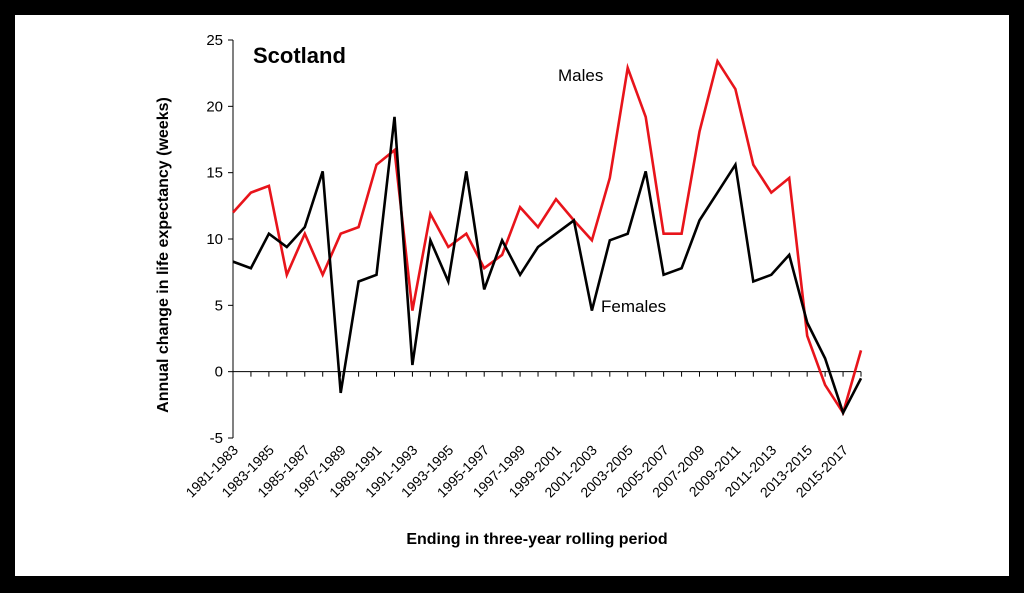 The width and height of the screenshot is (1024, 593). Describe the element at coordinates (214, 239) in the screenshot. I see `y-tick-label: 10` at that location.